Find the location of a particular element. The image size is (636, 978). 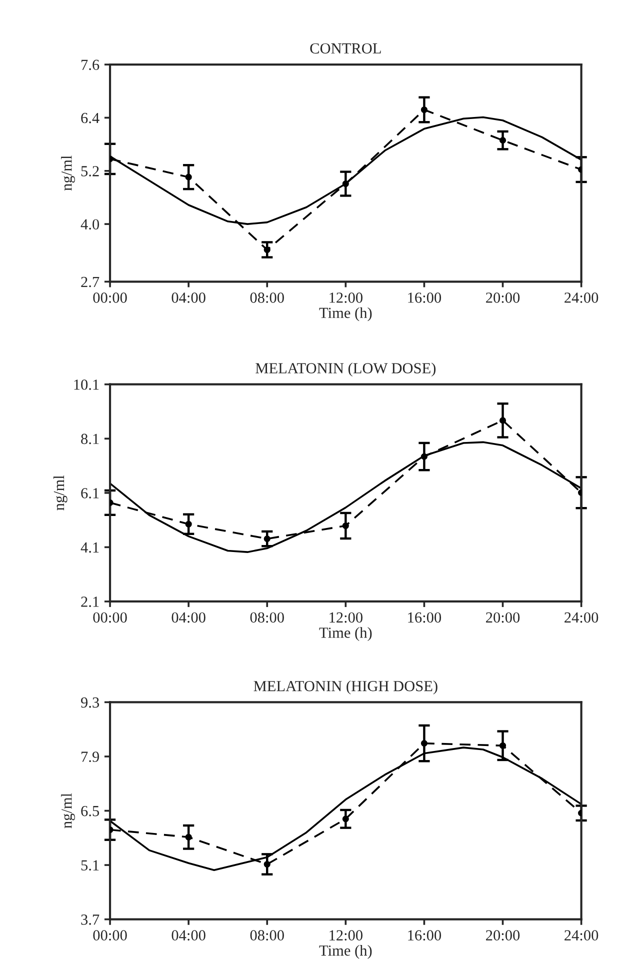

chart-title: CONTROL is located at coordinates (345, 48).